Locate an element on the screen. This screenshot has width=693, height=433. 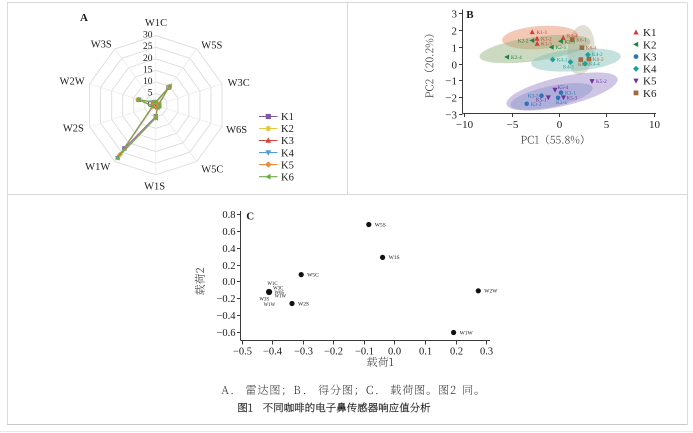
svg-text: −10 is located at coordinates (465, 125).